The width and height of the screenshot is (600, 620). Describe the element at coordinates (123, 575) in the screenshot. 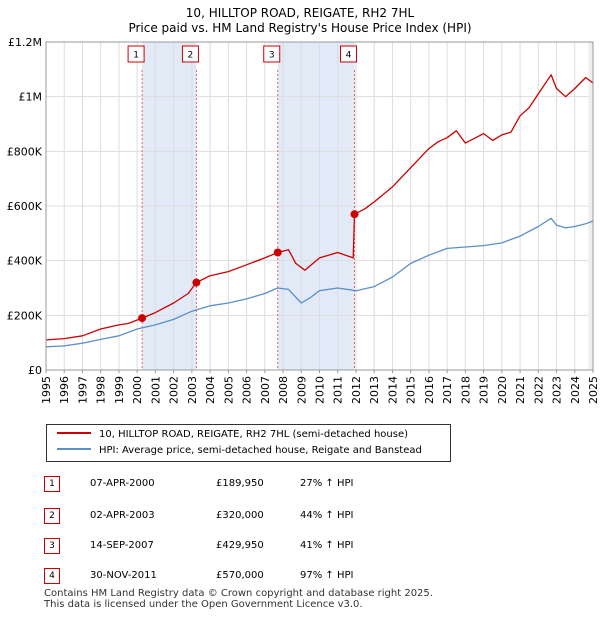

I see `sale-date: 30-NOV-2011` at that location.